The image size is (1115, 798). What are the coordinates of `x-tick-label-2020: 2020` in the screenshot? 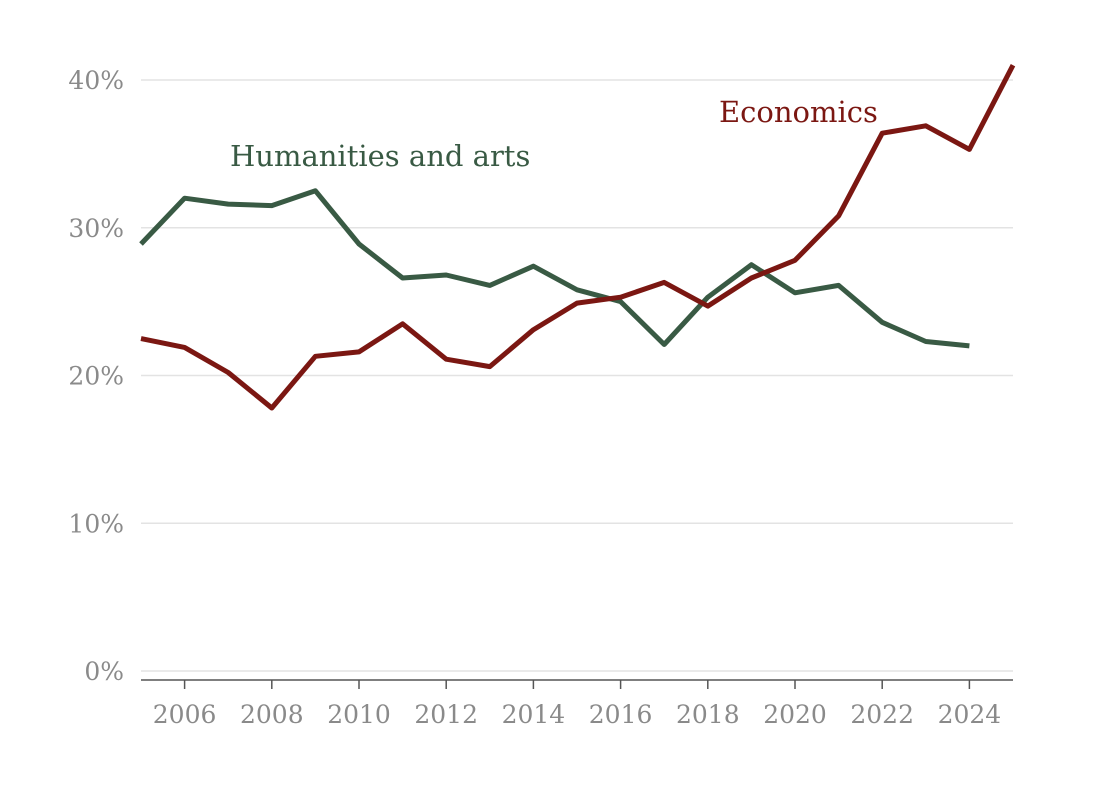 It's located at (795, 714).